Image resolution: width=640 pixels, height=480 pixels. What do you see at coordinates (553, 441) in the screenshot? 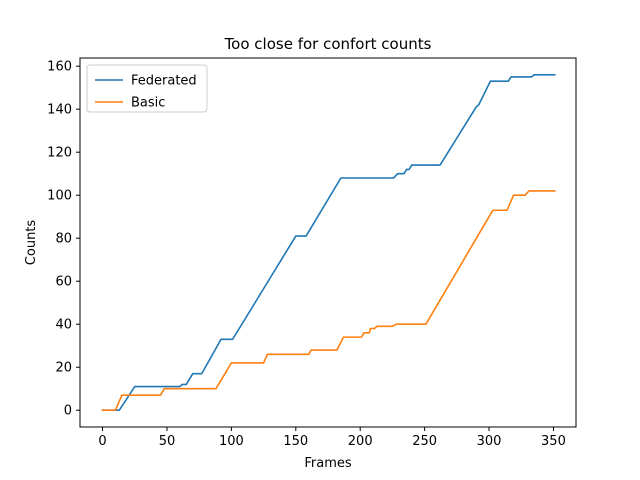
I see `x-tick-label: 350` at bounding box center [553, 441].